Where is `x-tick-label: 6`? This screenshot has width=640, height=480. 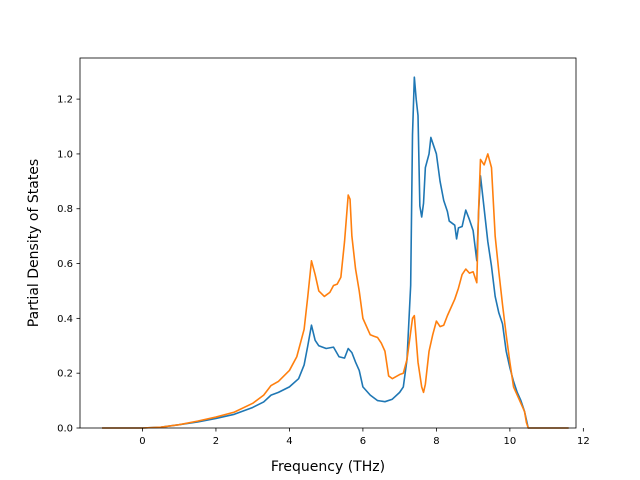
x-tick-label: 6 is located at coordinates (363, 441).